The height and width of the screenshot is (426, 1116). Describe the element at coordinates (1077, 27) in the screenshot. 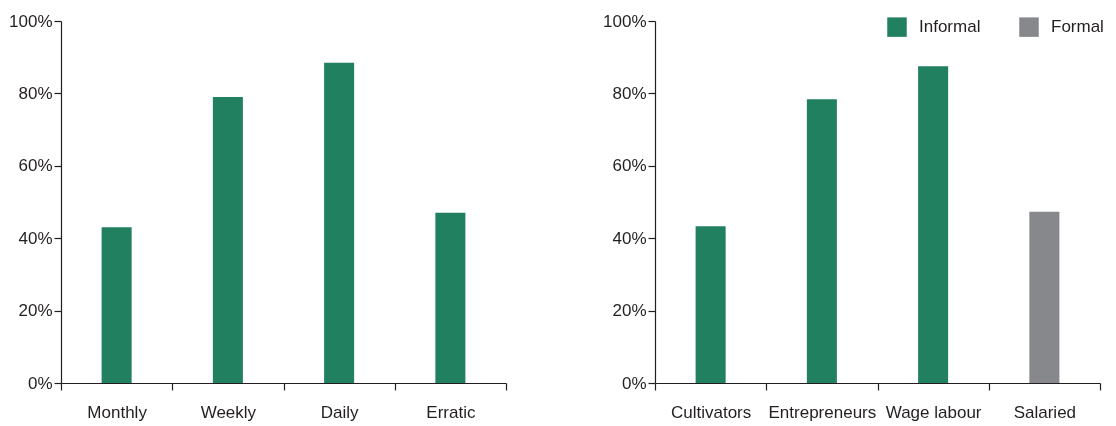

I see `legend-label: Formal` at that location.